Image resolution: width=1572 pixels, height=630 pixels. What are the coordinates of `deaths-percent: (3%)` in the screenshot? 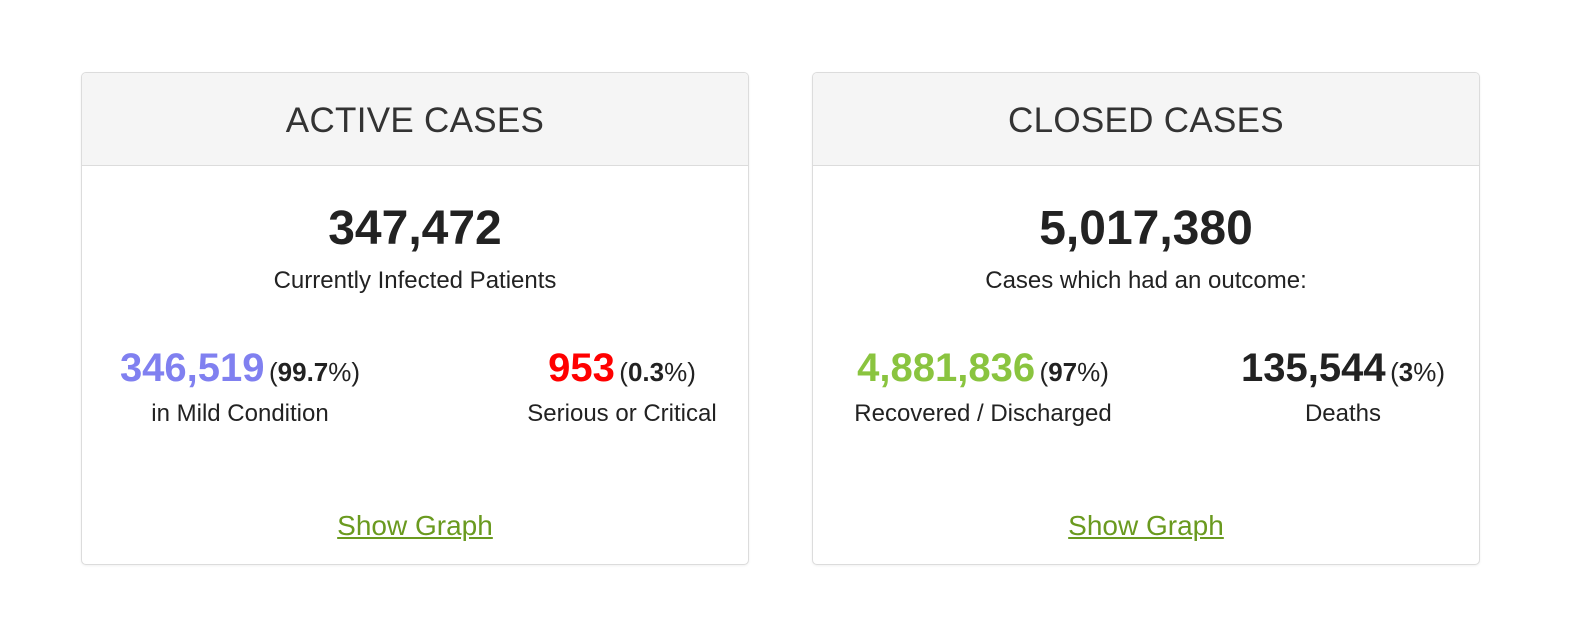 It's located at (1417, 372).